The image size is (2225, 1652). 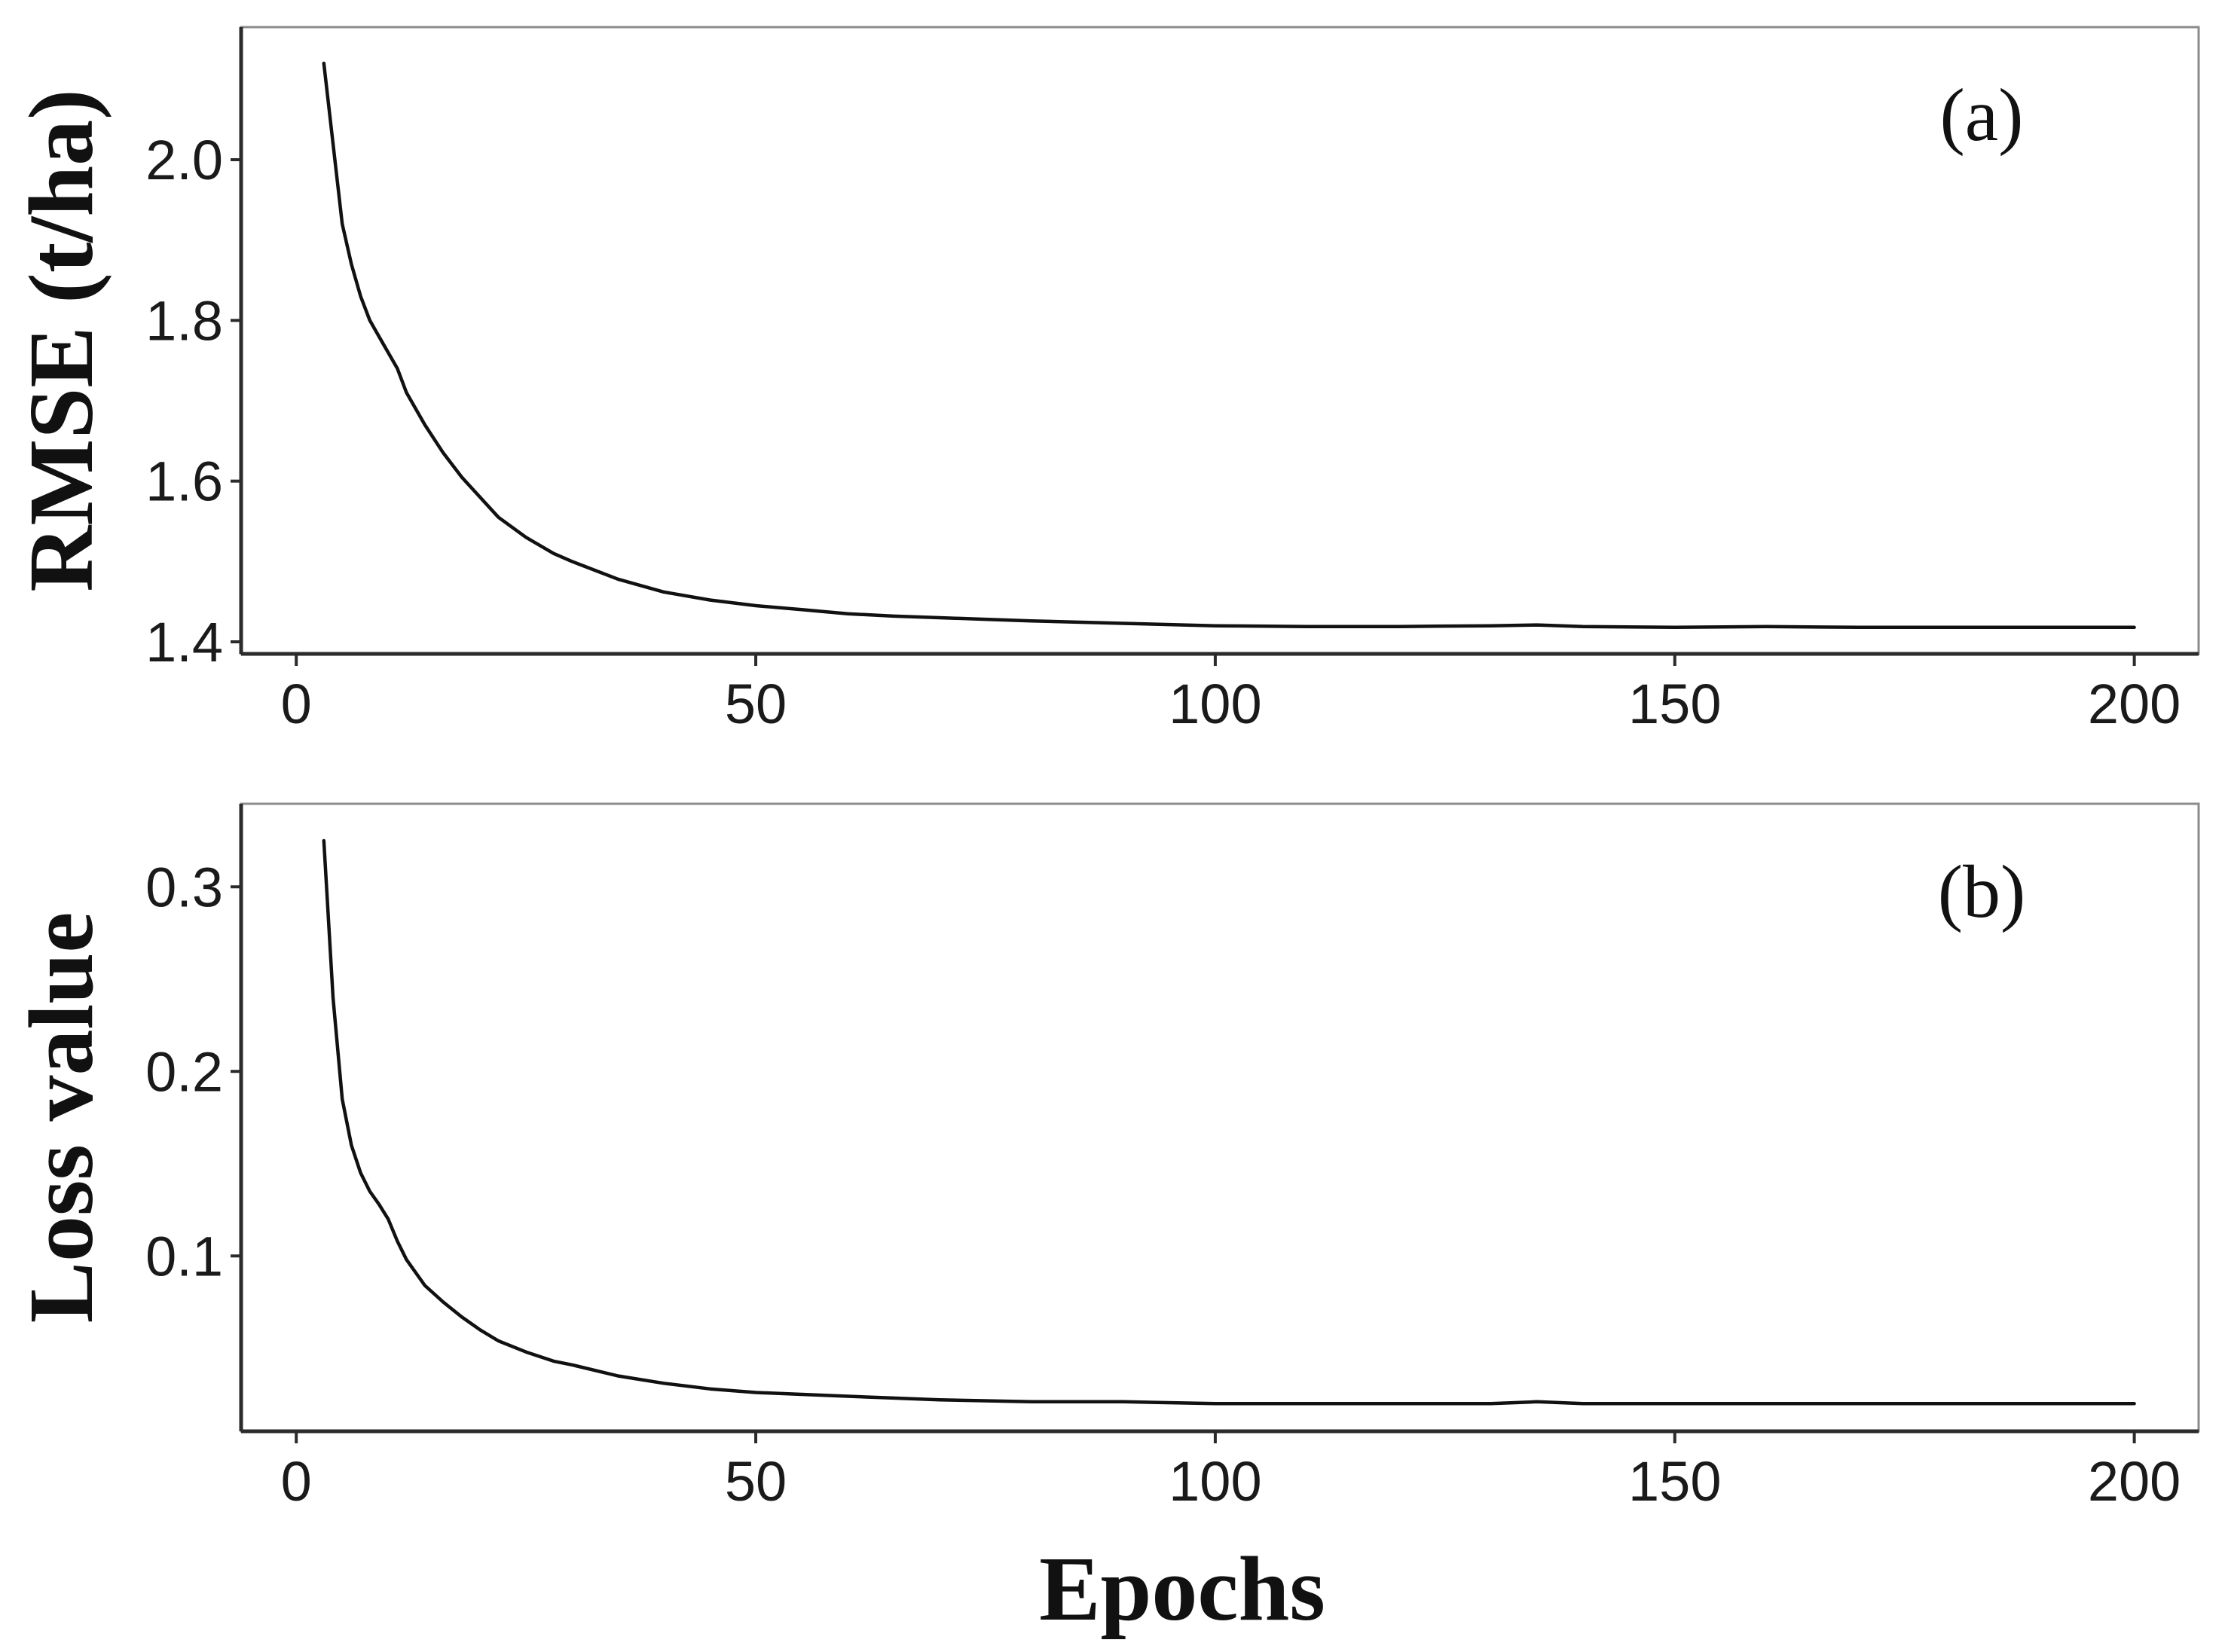 I want to click on y-tick-label: 1.6, so click(x=184, y=481).